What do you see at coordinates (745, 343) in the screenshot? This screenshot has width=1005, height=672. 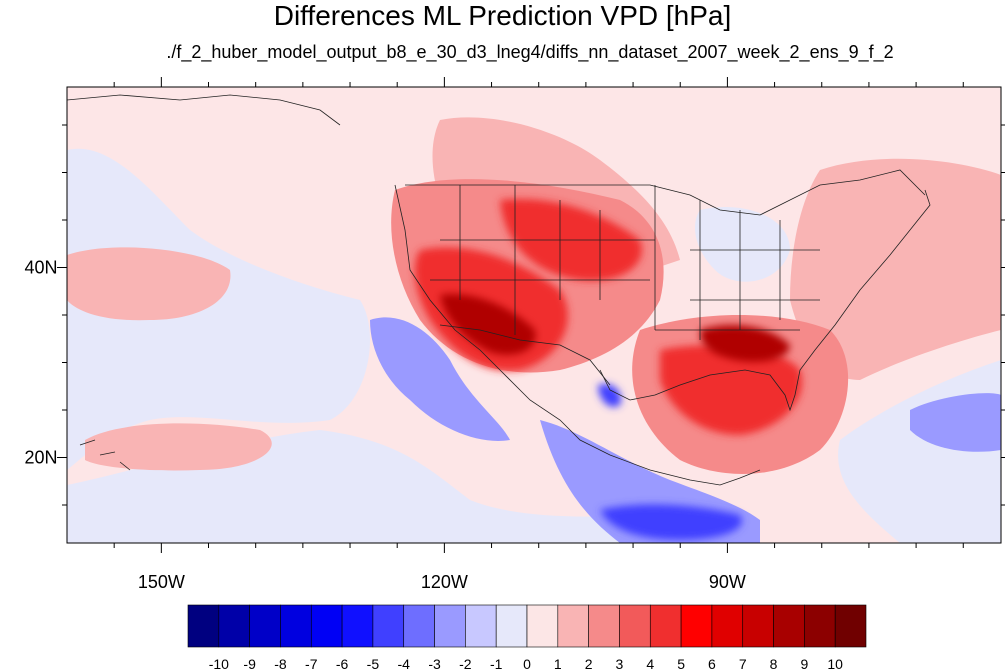 I see `field-patch-pos8-georgia` at bounding box center [745, 343].